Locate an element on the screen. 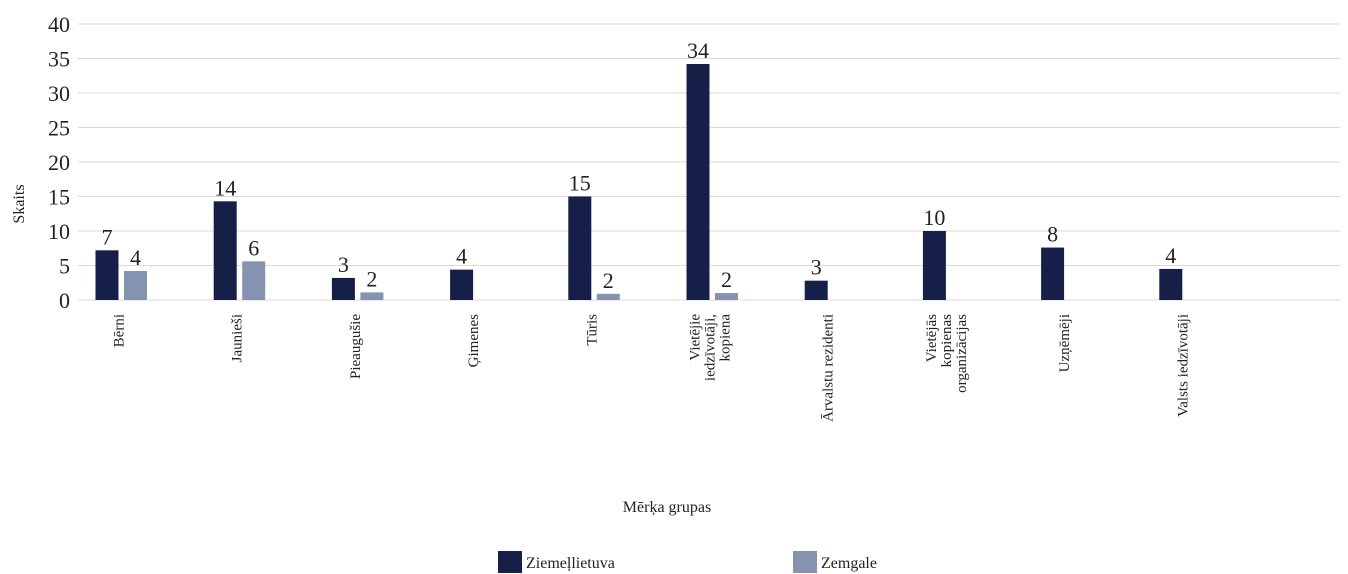  x-axis-title: Mērķa grupas is located at coordinates (667, 507).